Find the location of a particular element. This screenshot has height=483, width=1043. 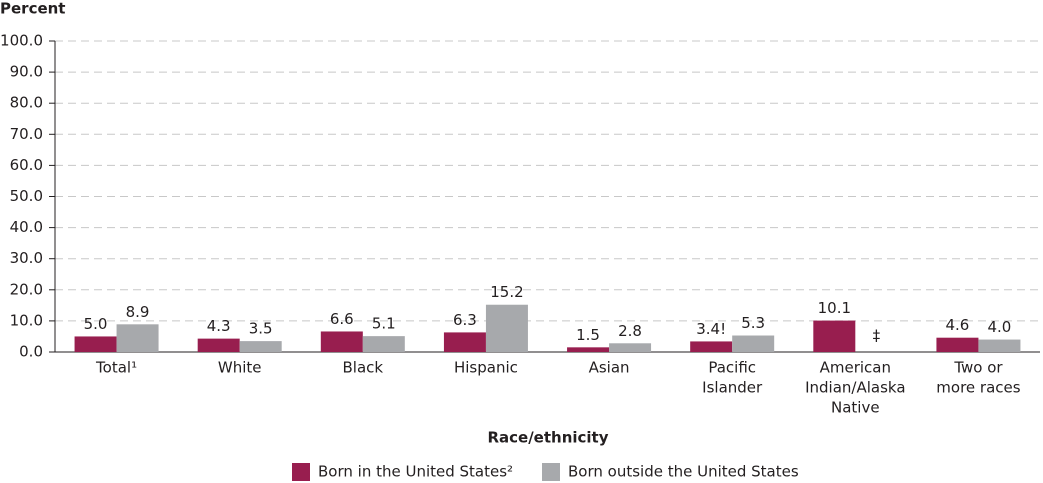

x-tick-label: Native is located at coordinates (855, 408).